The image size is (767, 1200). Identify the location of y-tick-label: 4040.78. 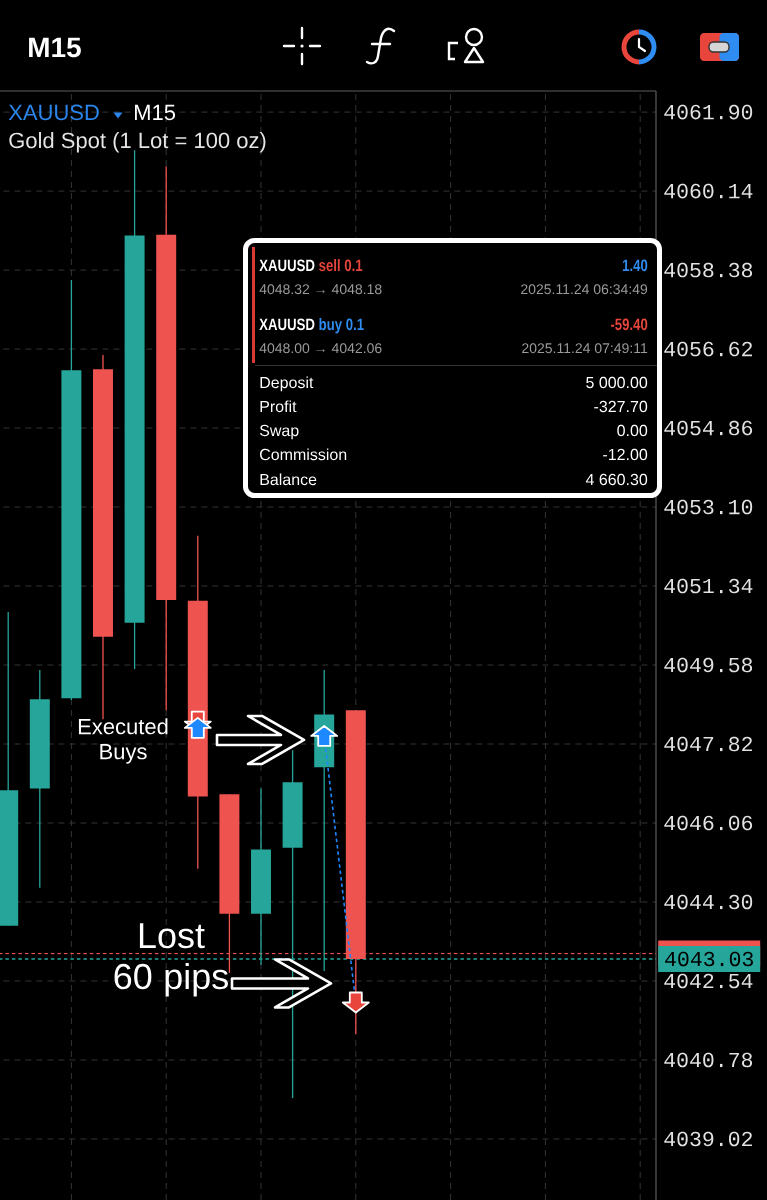
(708, 1060).